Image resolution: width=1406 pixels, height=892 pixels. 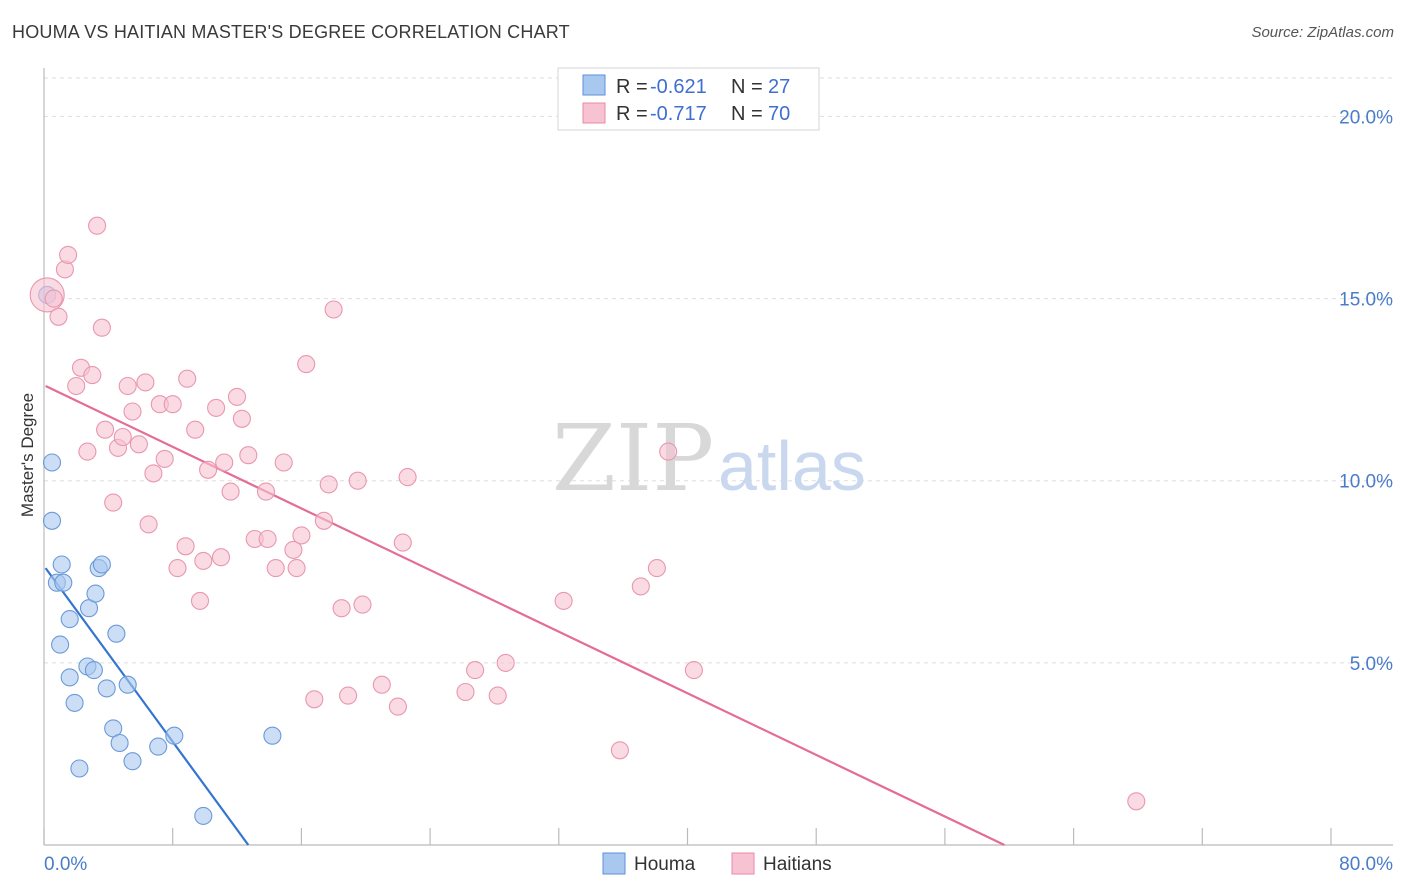 What do you see at coordinates (797, 864) in the screenshot?
I see `series-label-haitians: Haitians` at bounding box center [797, 864].